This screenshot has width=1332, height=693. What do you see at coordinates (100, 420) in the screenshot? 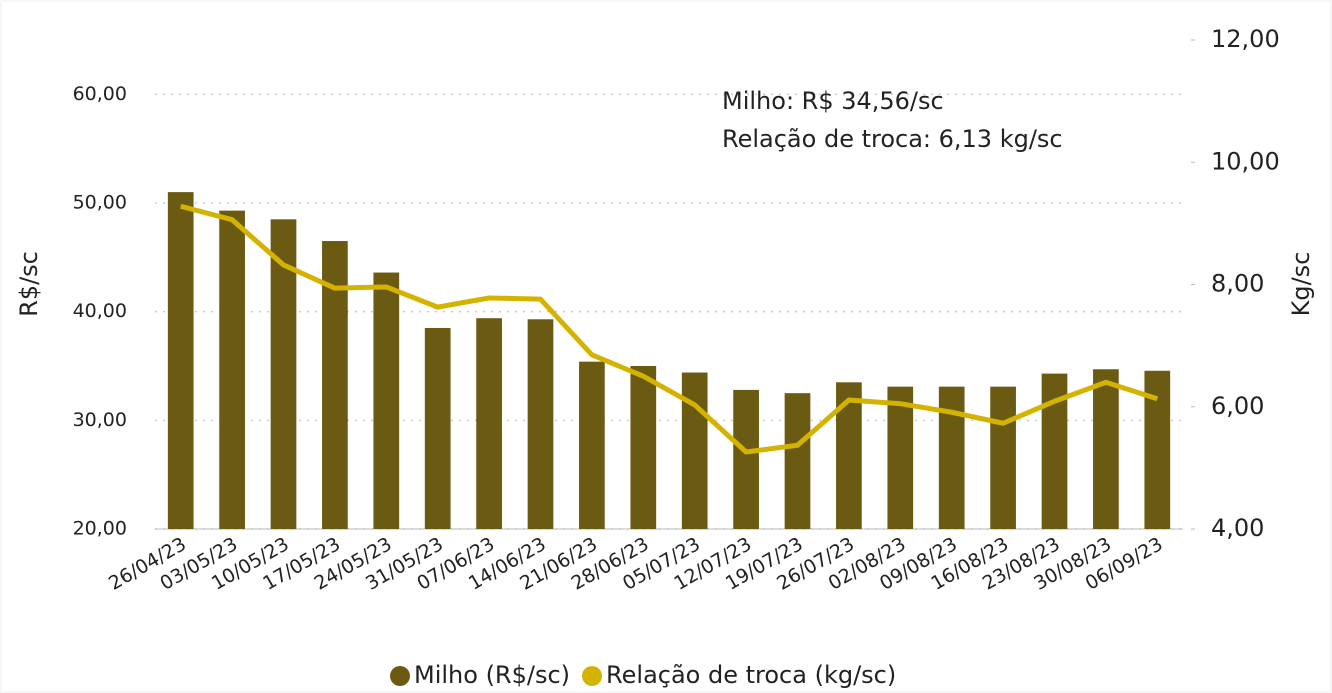
I see `y-tick-label: 30,00` at bounding box center [100, 420].